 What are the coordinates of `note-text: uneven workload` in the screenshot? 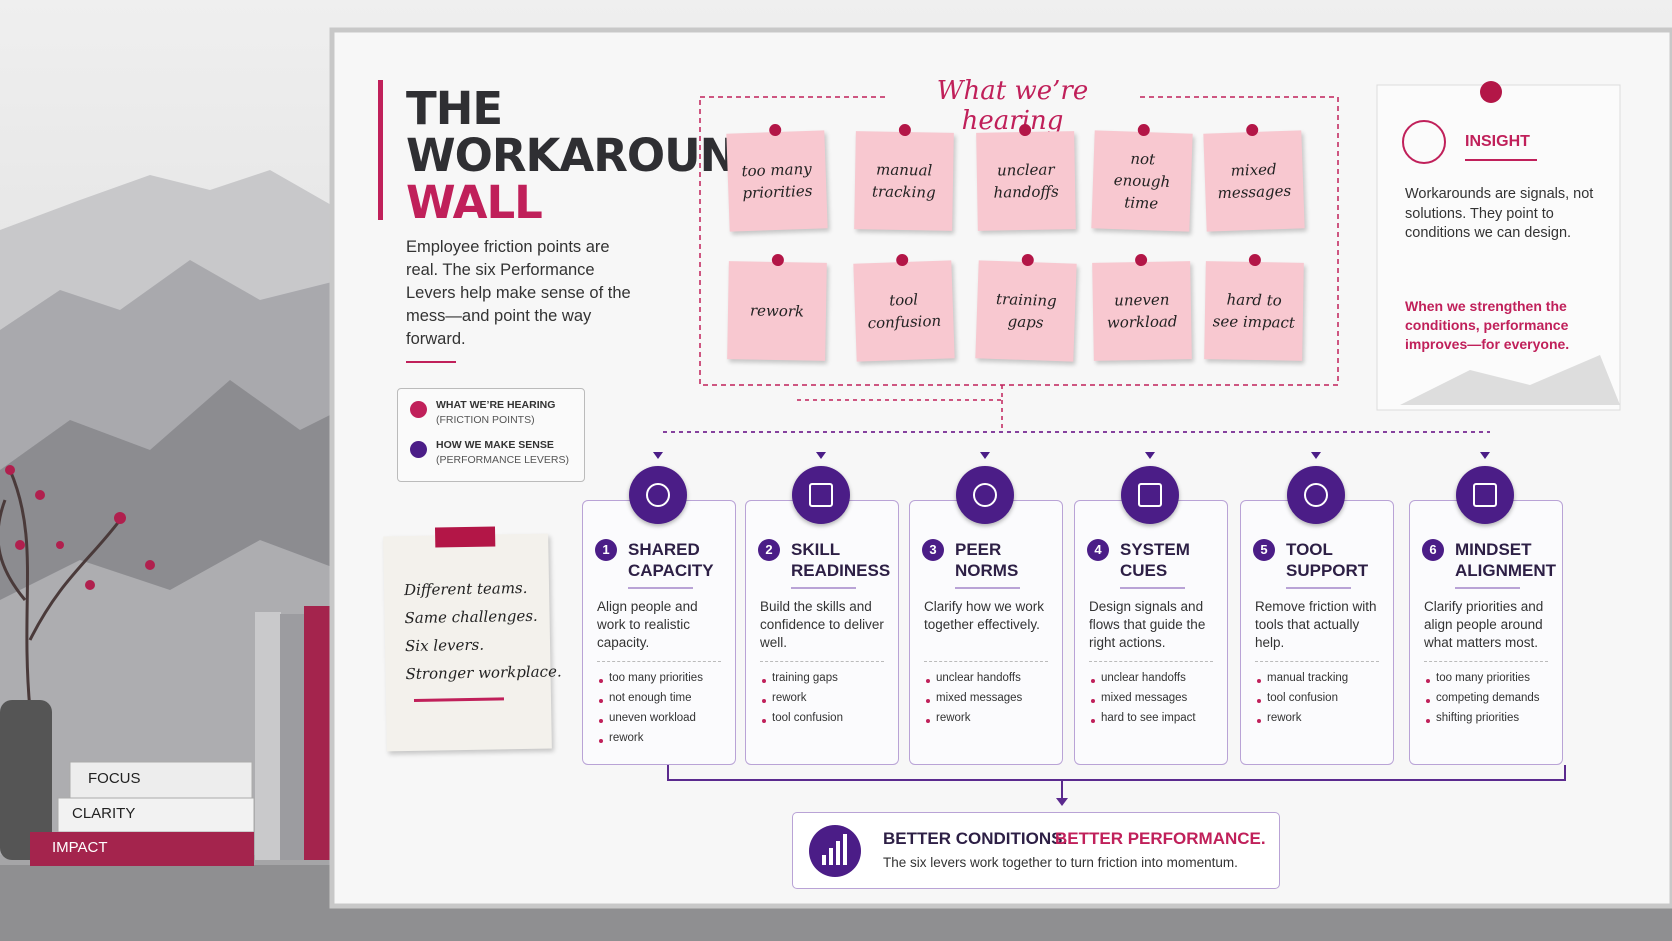 It's located at (1142, 311).